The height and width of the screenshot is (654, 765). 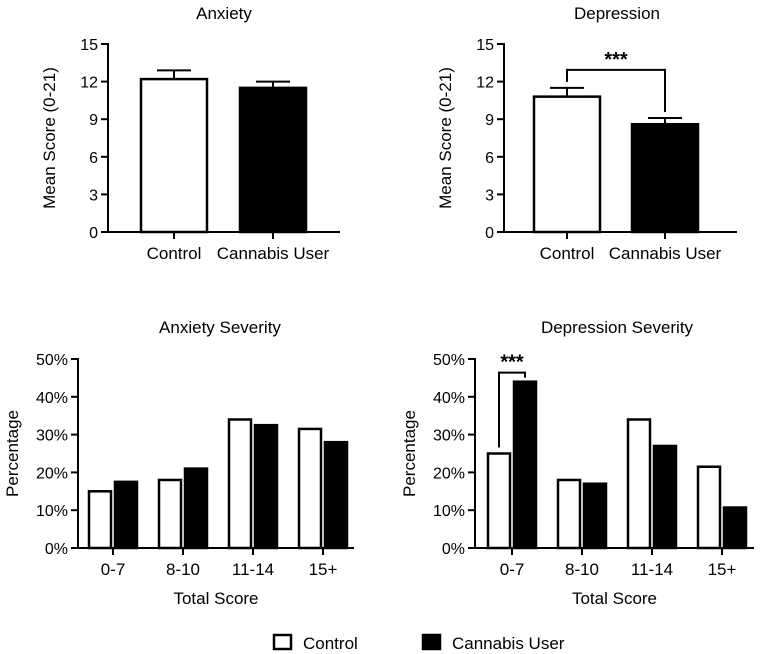 I want to click on legend-item: Cannabis User, so click(x=493, y=643).